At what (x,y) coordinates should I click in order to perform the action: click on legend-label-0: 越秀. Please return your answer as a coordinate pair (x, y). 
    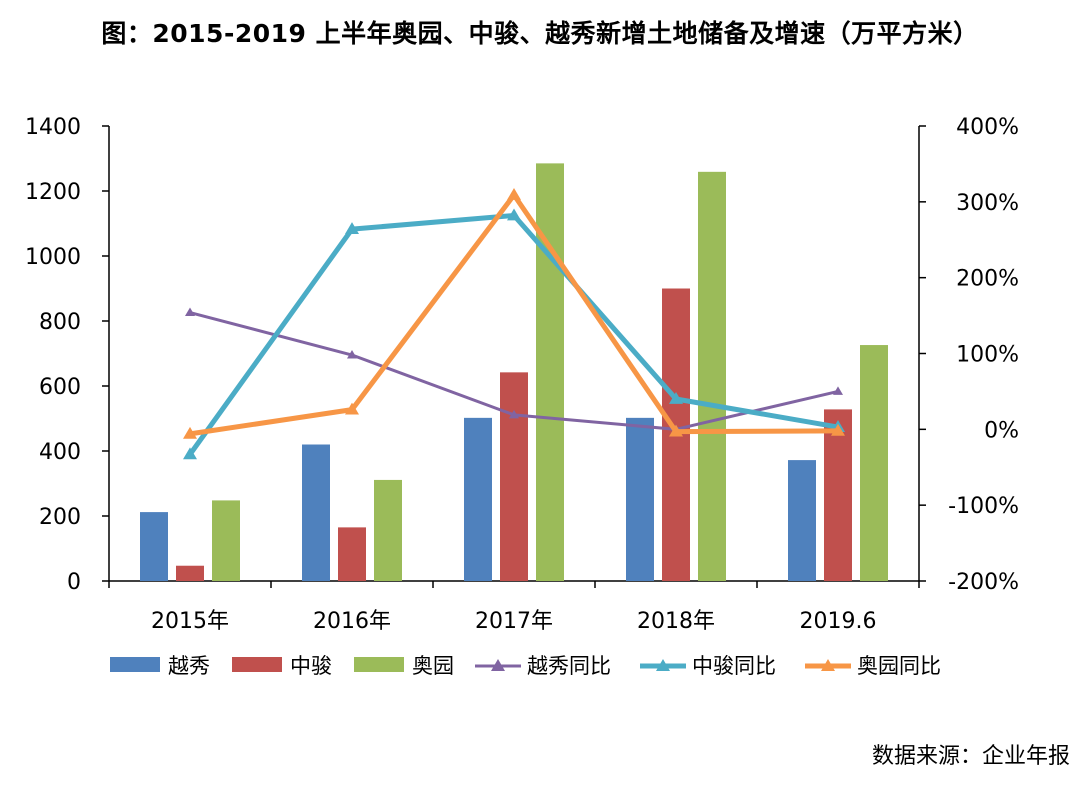
    Looking at the image, I should click on (189, 666).